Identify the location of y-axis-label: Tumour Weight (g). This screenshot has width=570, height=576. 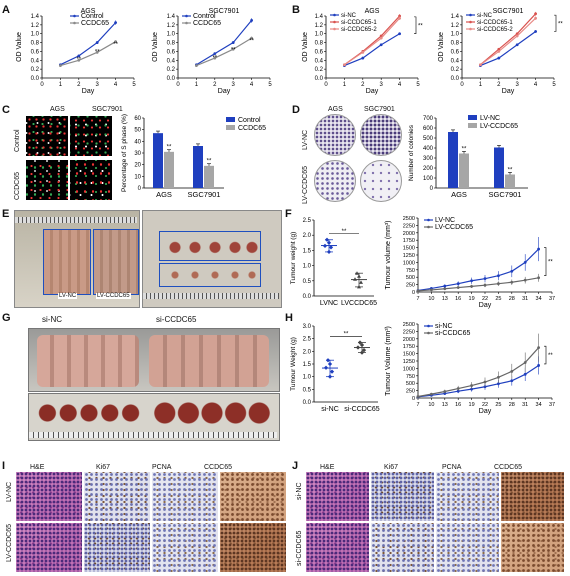
(293, 364).